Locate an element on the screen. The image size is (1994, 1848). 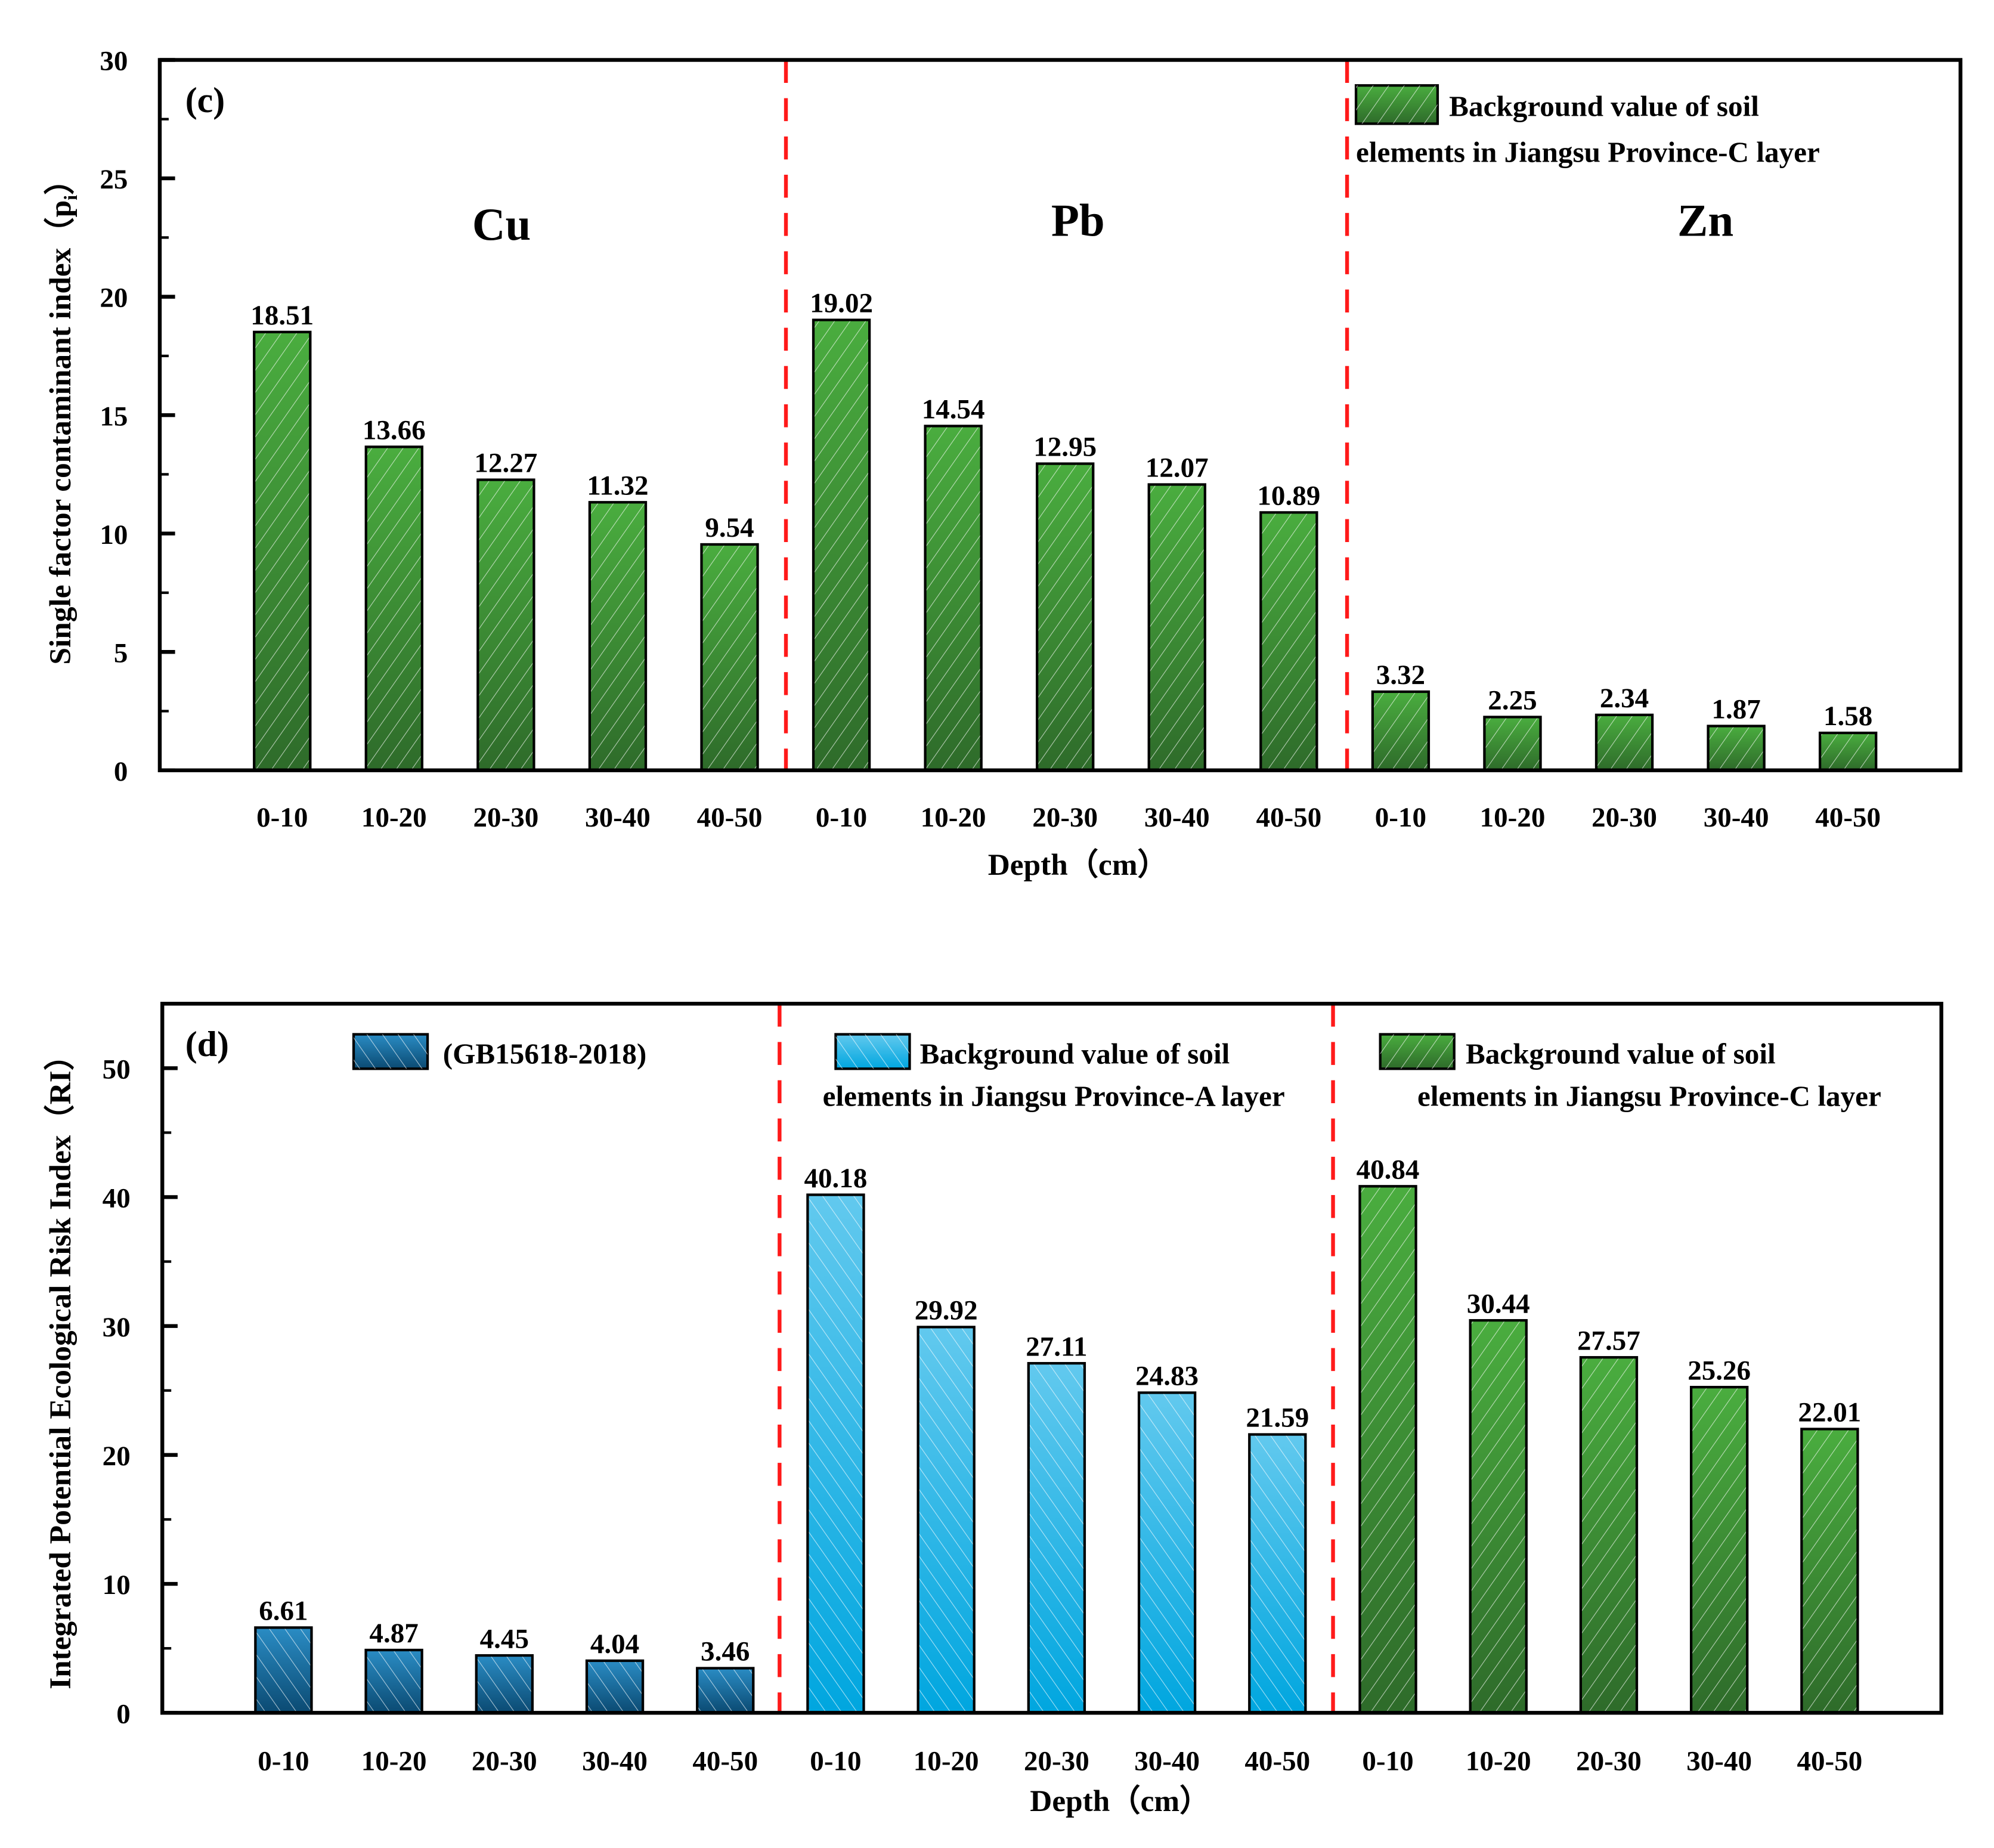
bar-value-label: 11.32 is located at coordinates (617, 486).